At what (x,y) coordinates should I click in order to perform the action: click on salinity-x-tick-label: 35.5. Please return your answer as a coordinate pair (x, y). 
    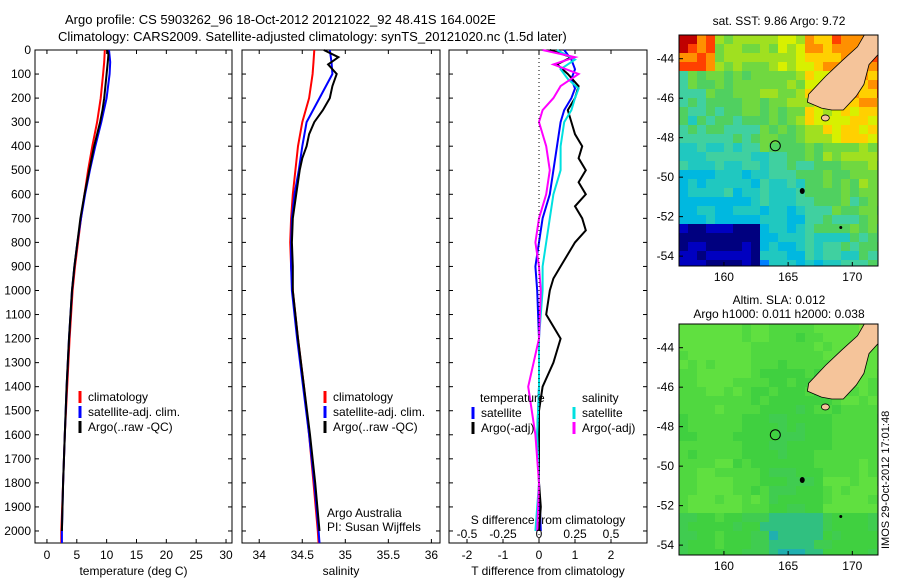
    Looking at the image, I should click on (389, 555).